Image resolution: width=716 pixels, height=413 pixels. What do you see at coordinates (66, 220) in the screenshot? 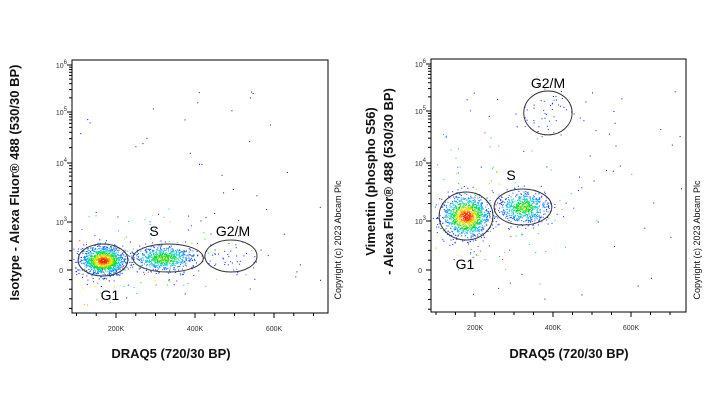
I see `y-tick-exponent: 3` at bounding box center [66, 220].